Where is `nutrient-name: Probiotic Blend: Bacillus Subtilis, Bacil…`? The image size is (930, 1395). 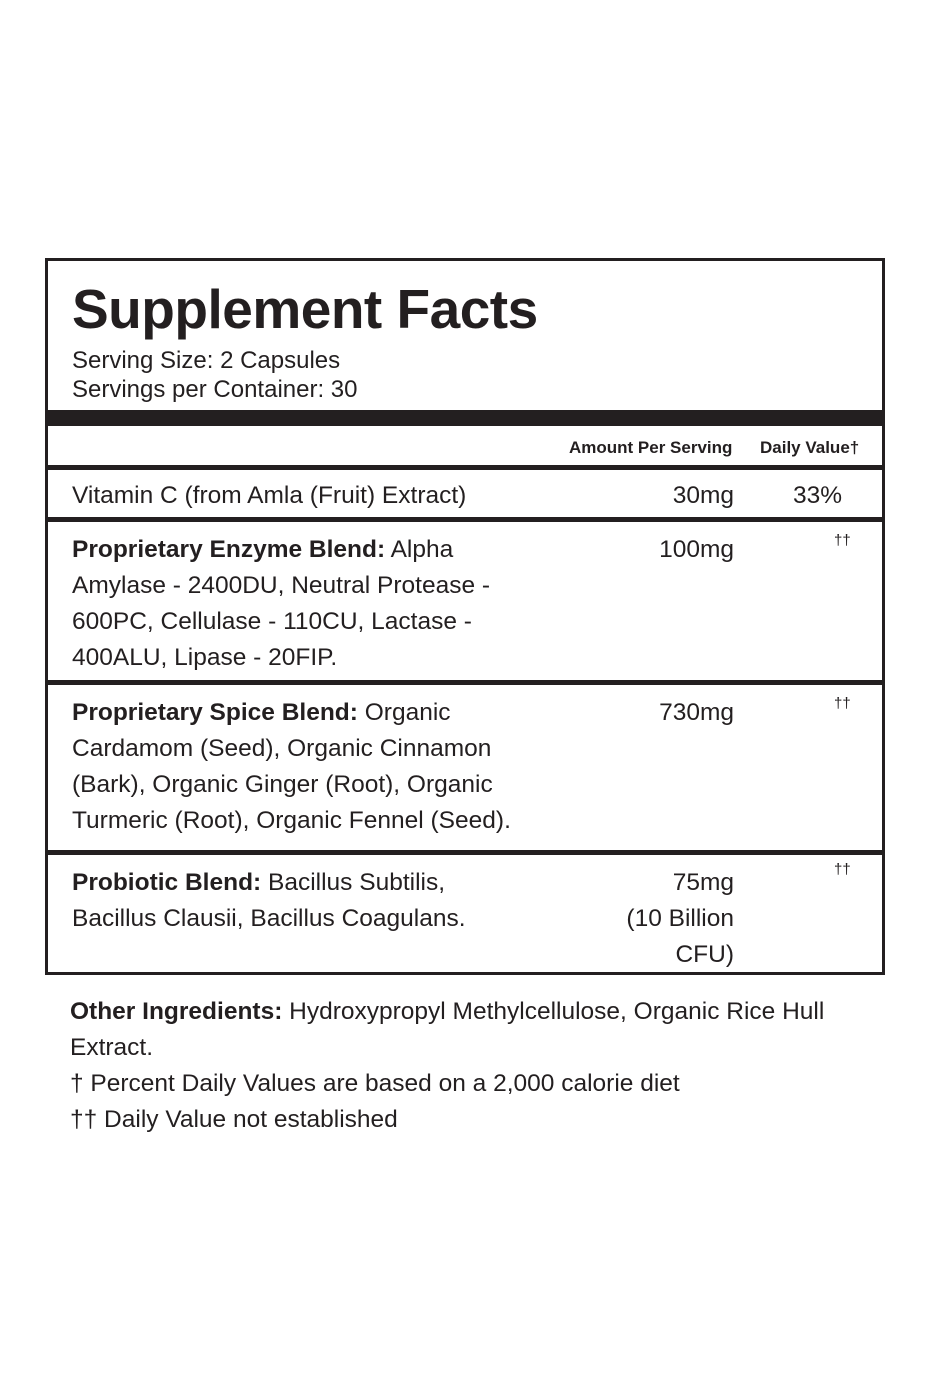
nutrient-name: Probiotic Blend: Bacillus Subtilis, Bacil… is located at coordinates (269, 901).